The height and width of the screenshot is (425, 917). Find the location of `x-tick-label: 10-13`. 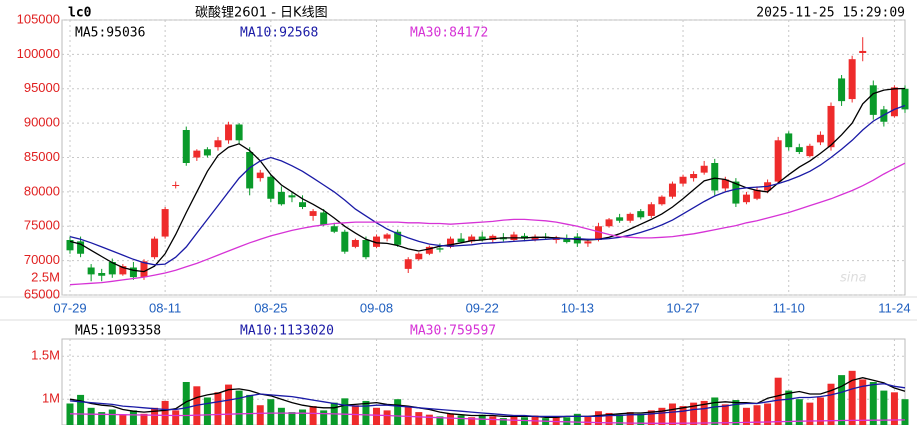

x-tick-label: 10-13 is located at coordinates (577, 307).